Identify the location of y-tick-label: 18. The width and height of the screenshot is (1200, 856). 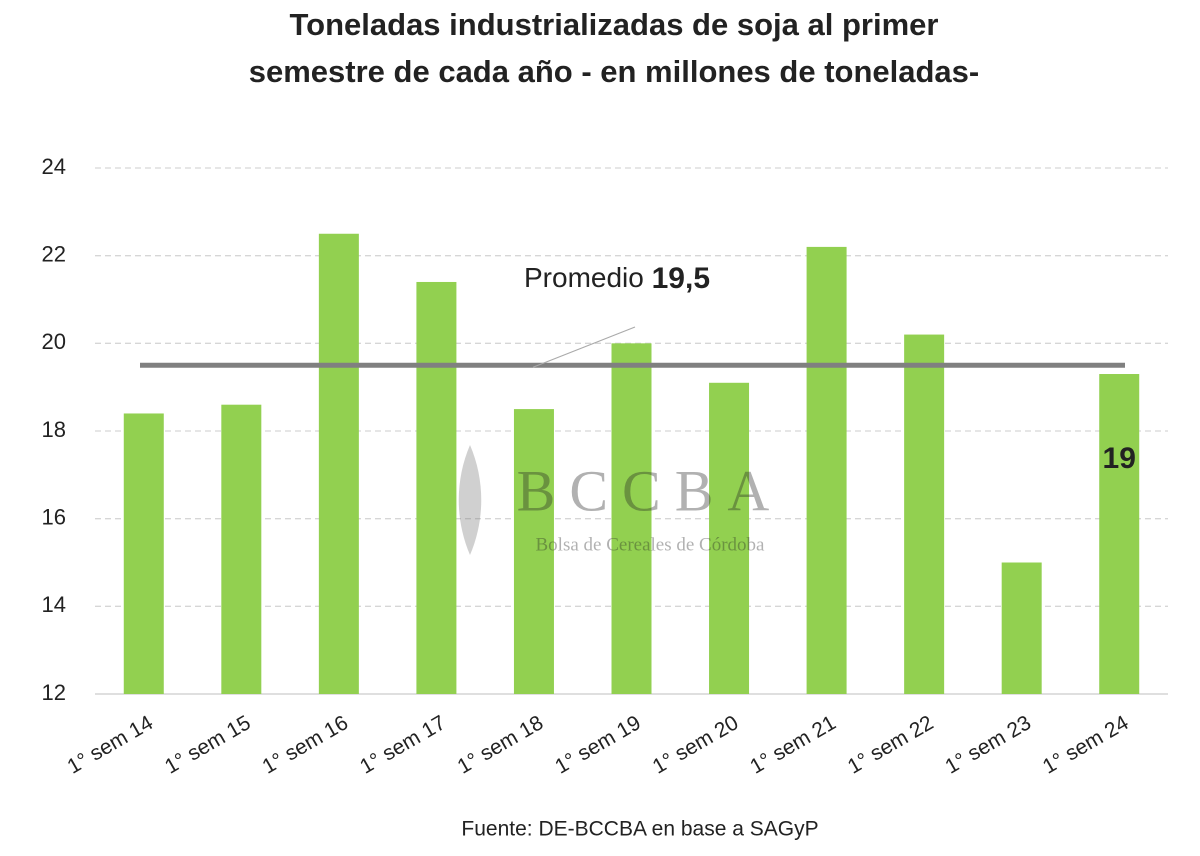
(54, 429).